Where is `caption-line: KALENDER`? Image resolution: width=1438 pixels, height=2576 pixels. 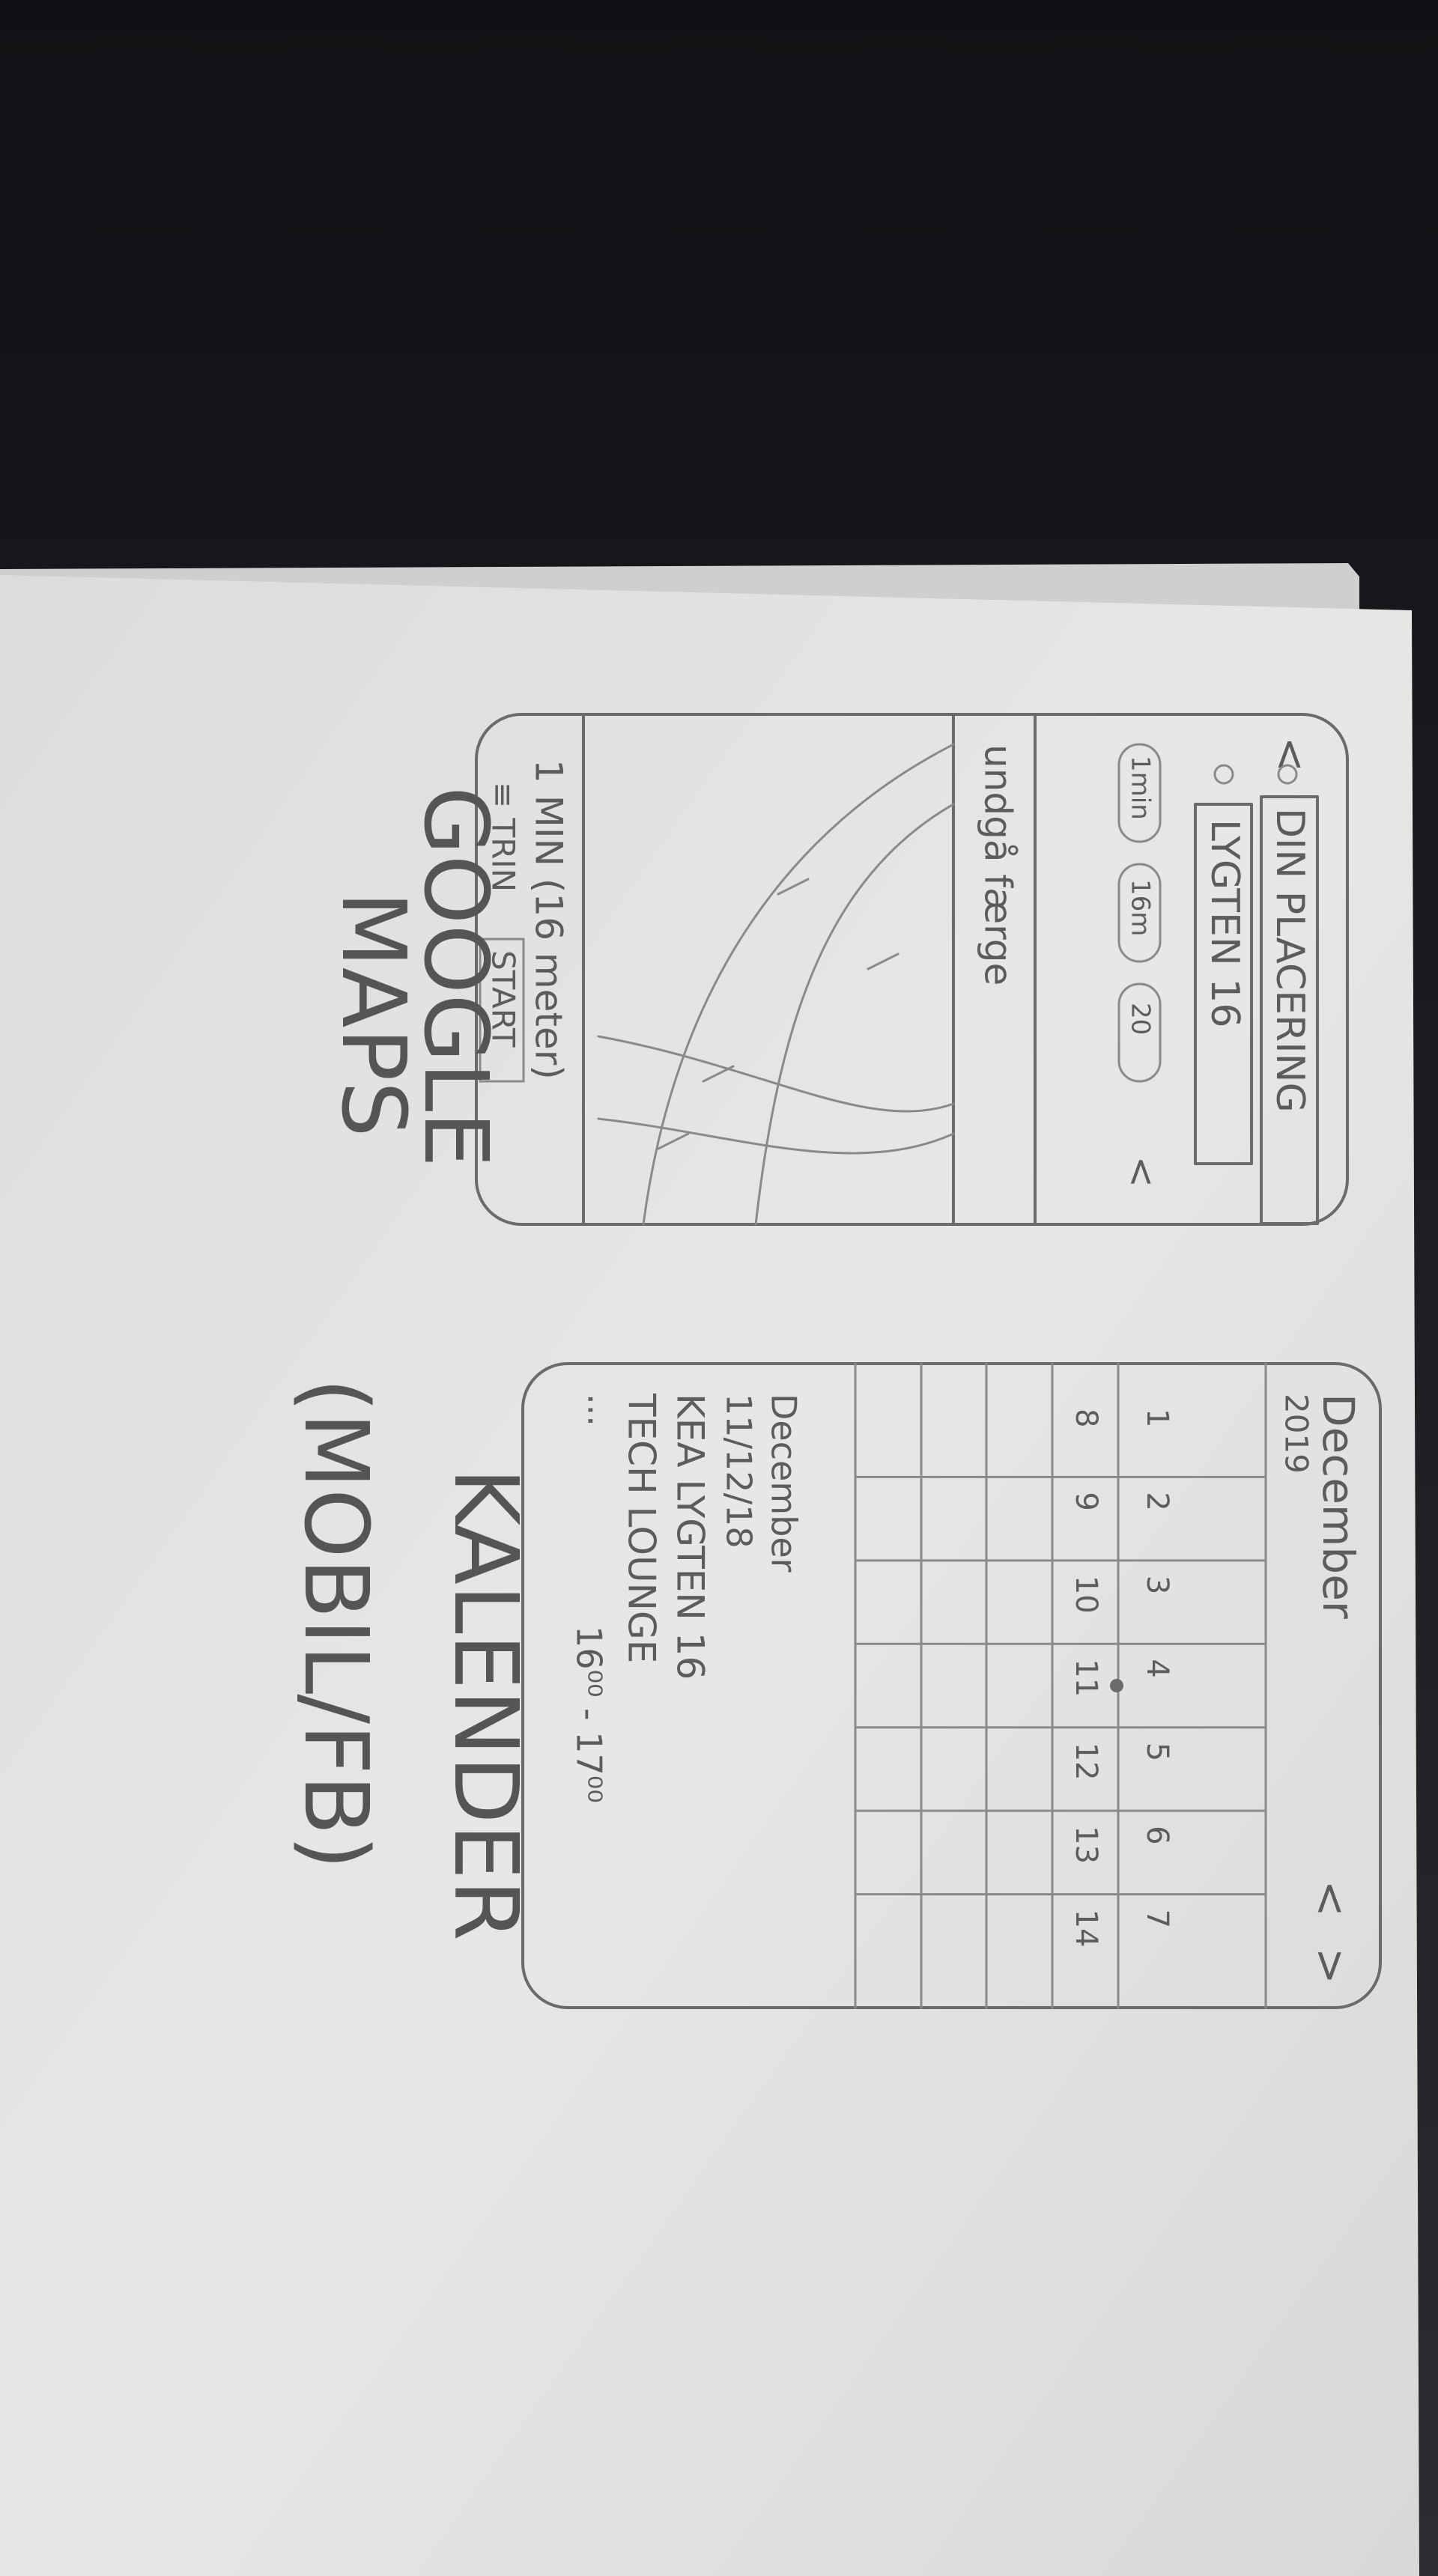
caption-line: KALENDER is located at coordinates (486, 1704).